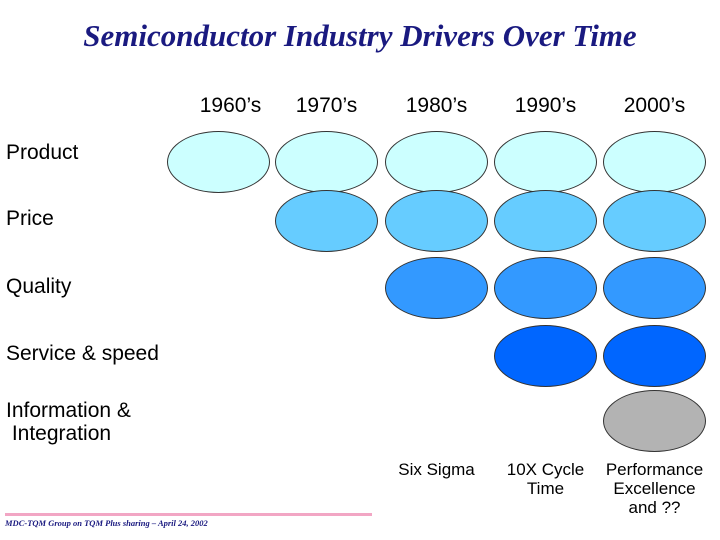 This screenshot has height=540, width=720. Describe the element at coordinates (436, 288) in the screenshot. I see `driver-ellipse-r2-c2` at that location.